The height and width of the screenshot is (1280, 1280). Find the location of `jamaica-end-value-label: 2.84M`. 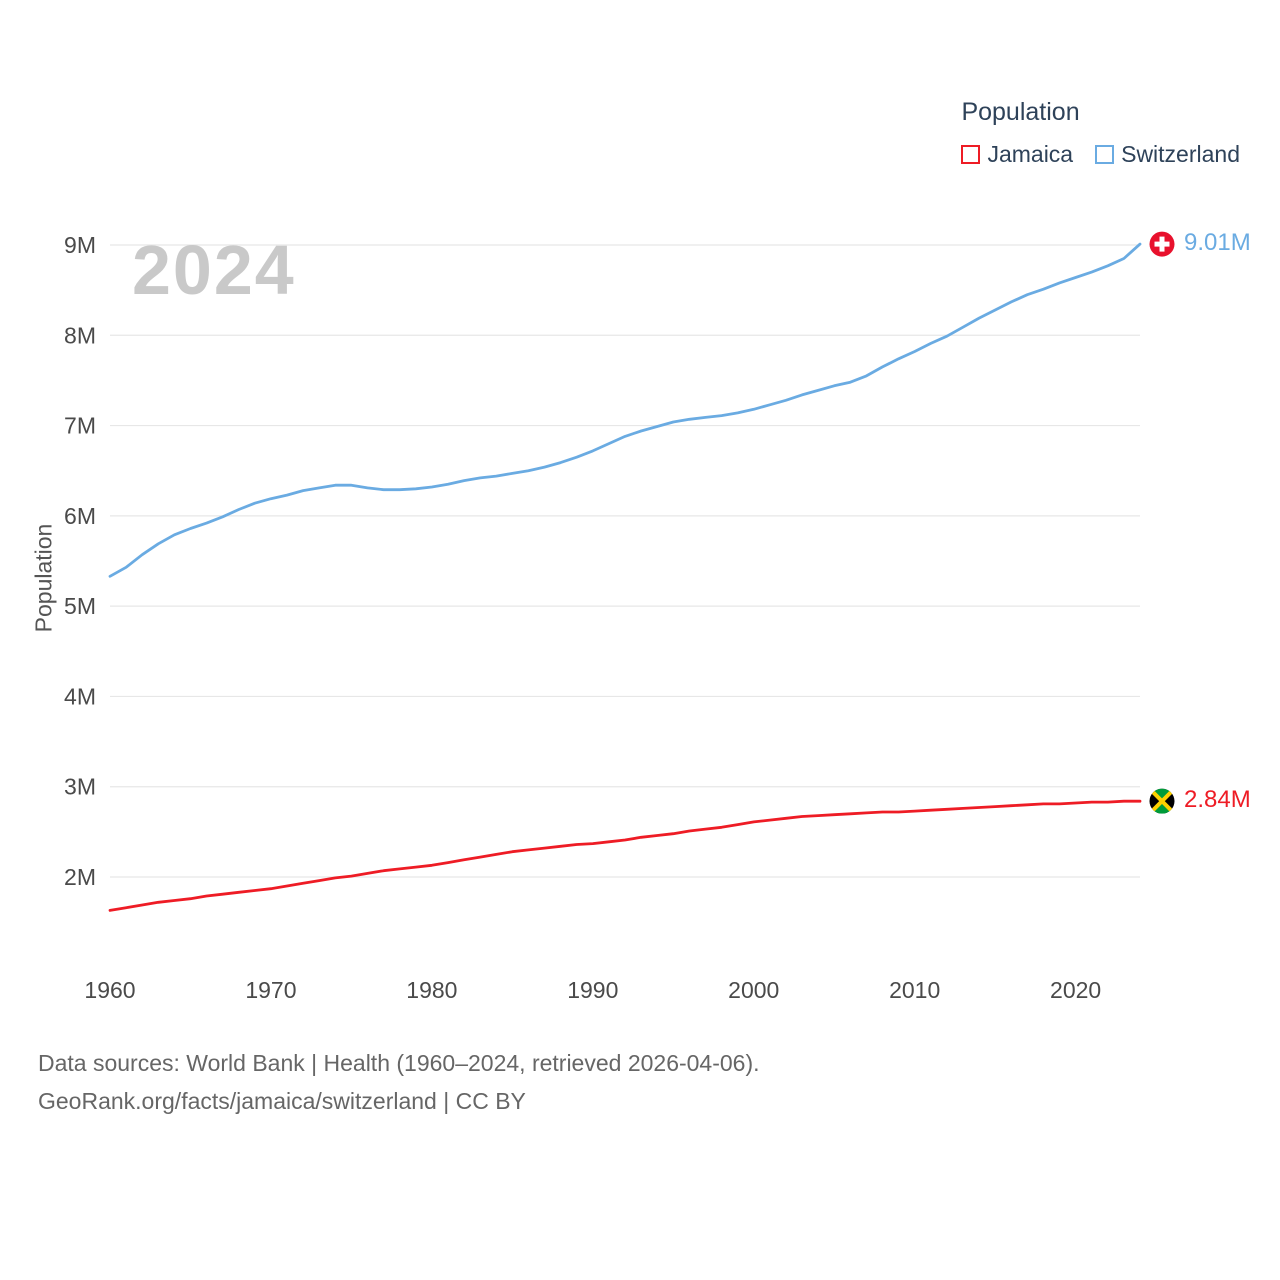

jamaica-end-value-label: 2.84M is located at coordinates (1217, 800).